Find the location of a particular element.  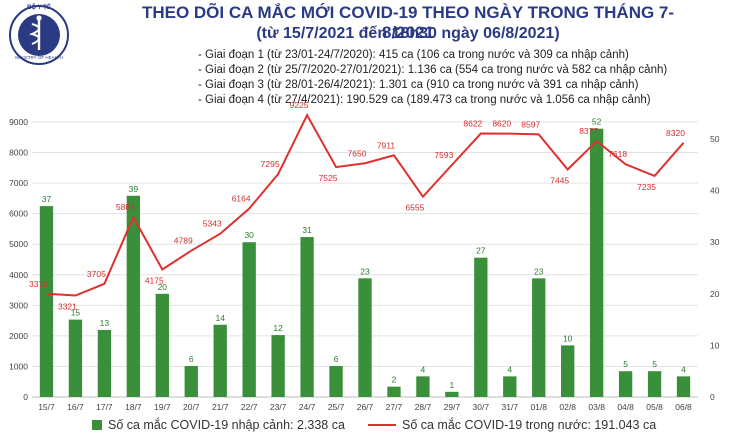

x-tick-label: 31/7 is located at coordinates (510, 407).